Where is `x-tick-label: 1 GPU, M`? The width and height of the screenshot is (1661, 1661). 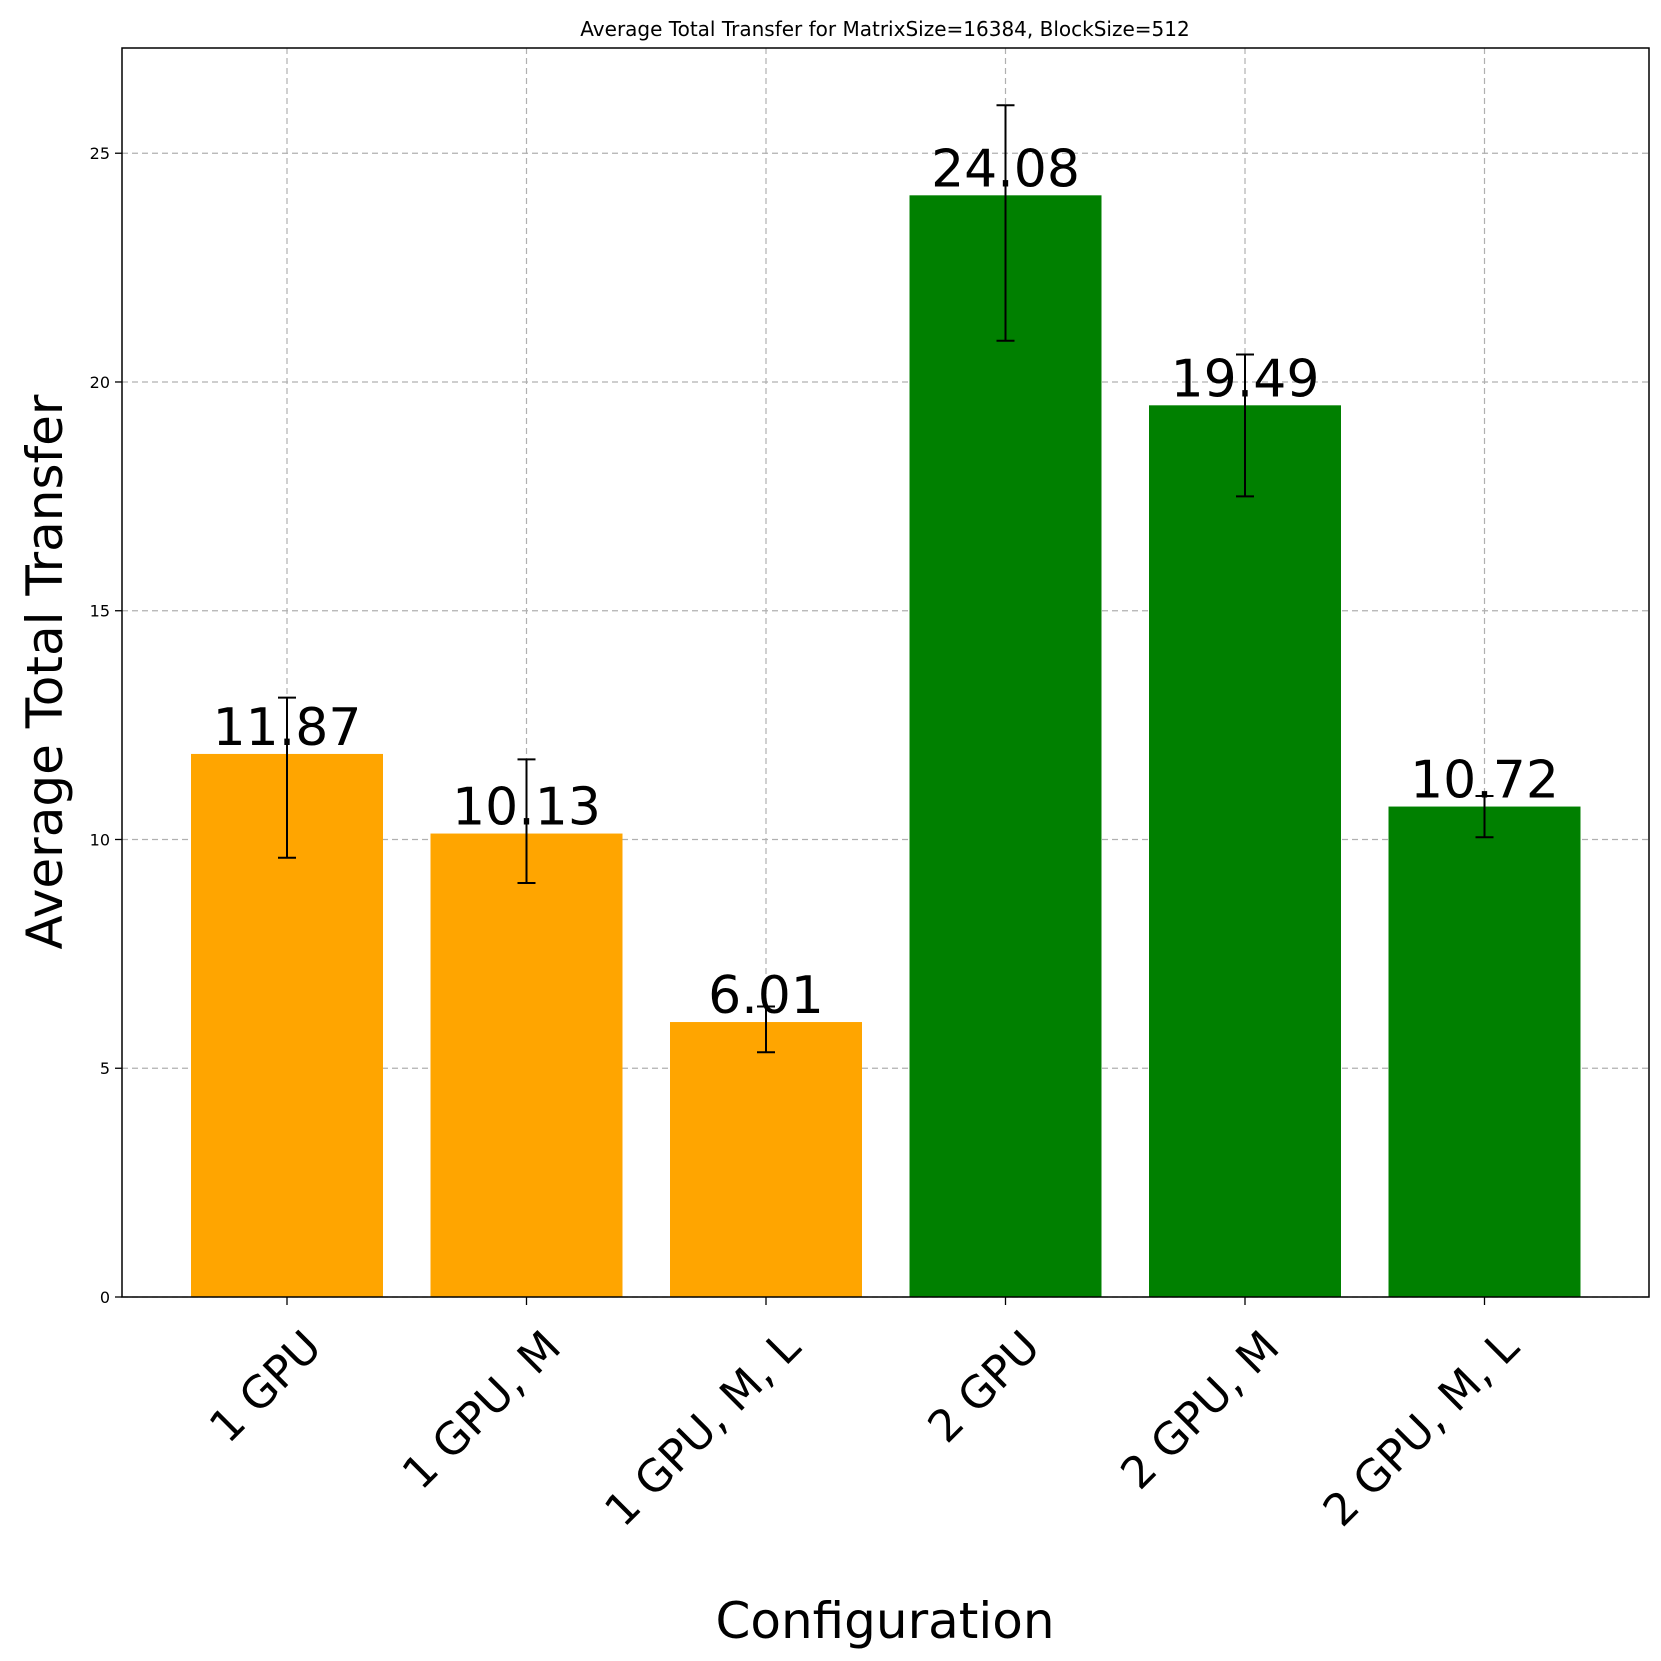 x-tick-label: 1 GPU, M is located at coordinates (482, 1410).